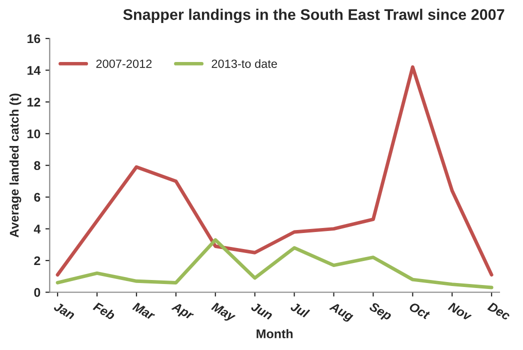 The width and height of the screenshot is (523, 350). What do you see at coordinates (37, 165) in the screenshot?
I see `y-tick-label: 8` at bounding box center [37, 165].